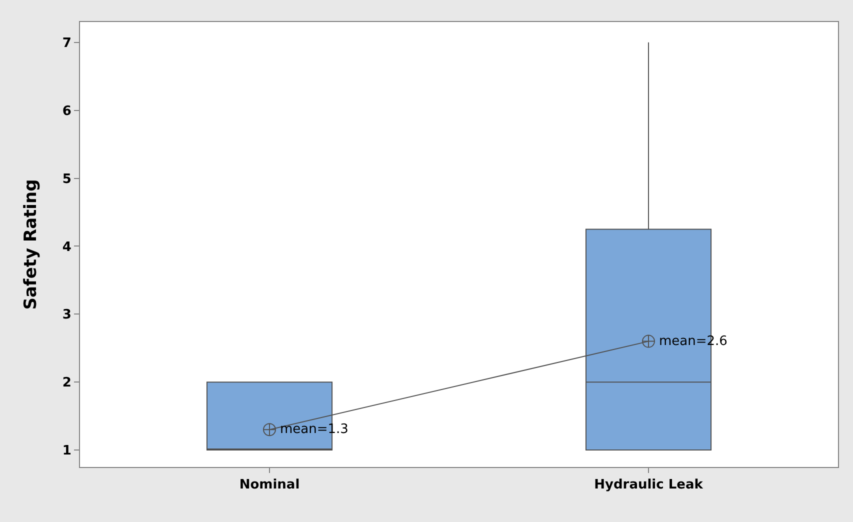 The image size is (853, 522). What do you see at coordinates (649, 485) in the screenshot?
I see `x-tick-label: Hydraulic Leak` at bounding box center [649, 485].